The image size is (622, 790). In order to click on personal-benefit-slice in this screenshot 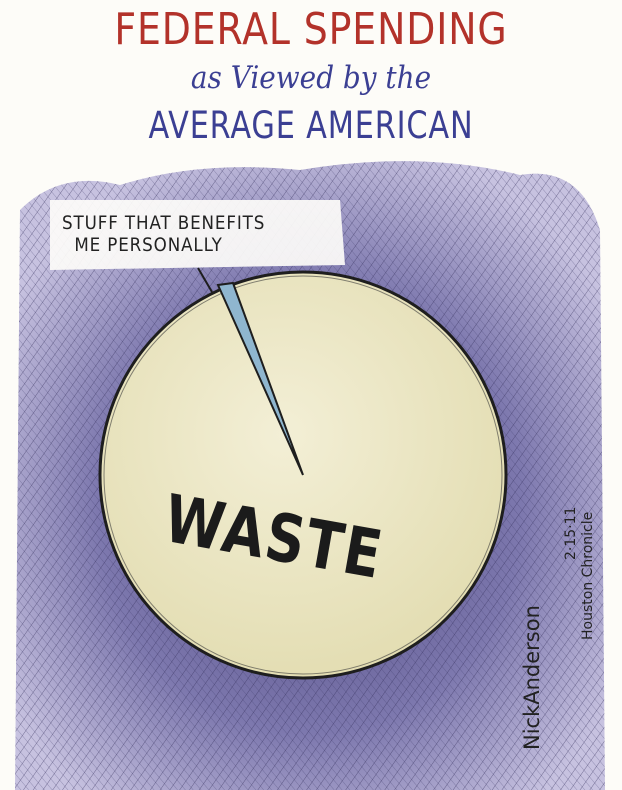, I will do `click(260, 378)`.